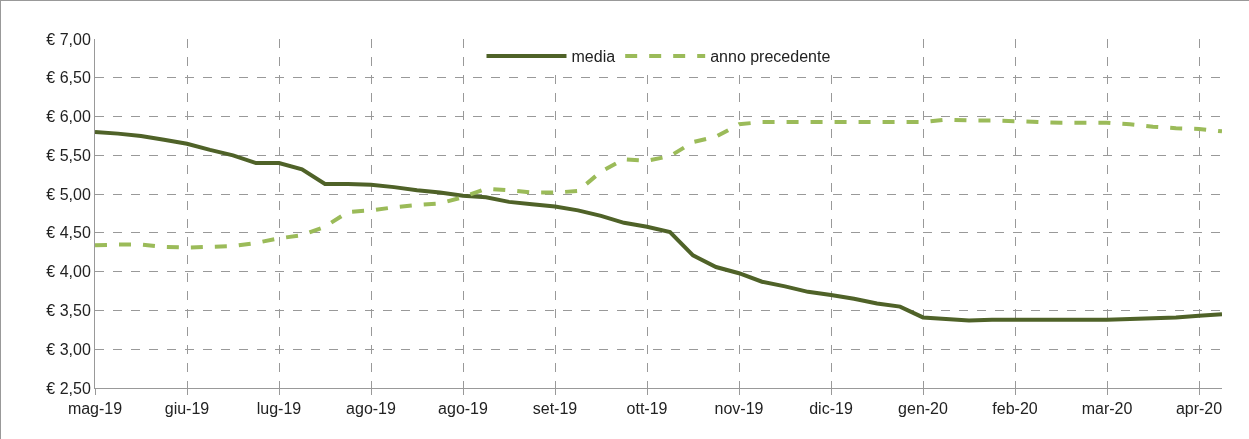  I want to click on y-tick-label: € 6,00, so click(68, 117).